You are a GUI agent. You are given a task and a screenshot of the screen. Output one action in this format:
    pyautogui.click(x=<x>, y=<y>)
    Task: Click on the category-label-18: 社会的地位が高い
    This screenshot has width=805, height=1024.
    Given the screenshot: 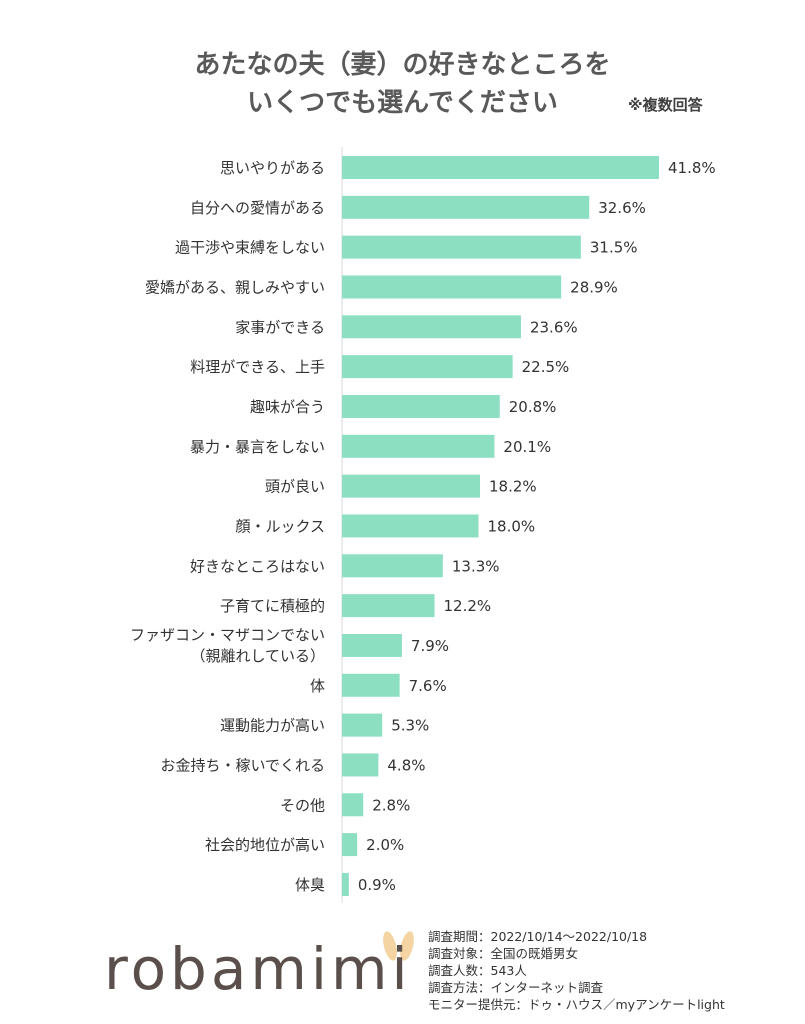 What is the action you would take?
    pyautogui.click(x=265, y=845)
    